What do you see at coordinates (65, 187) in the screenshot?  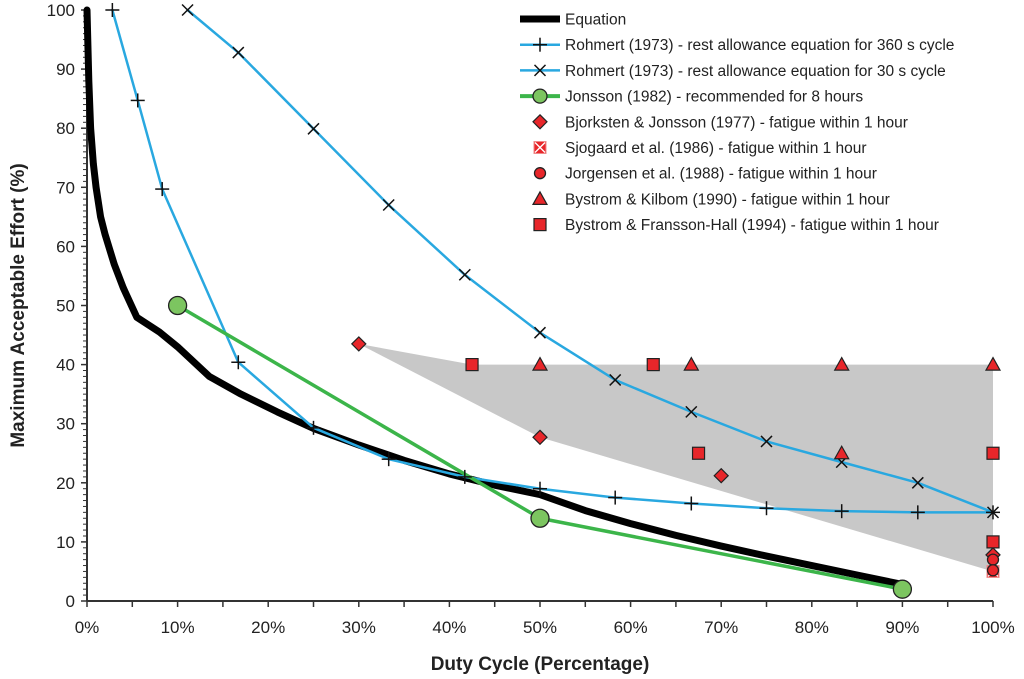 I see `y-tick-label: 70` at bounding box center [65, 187].